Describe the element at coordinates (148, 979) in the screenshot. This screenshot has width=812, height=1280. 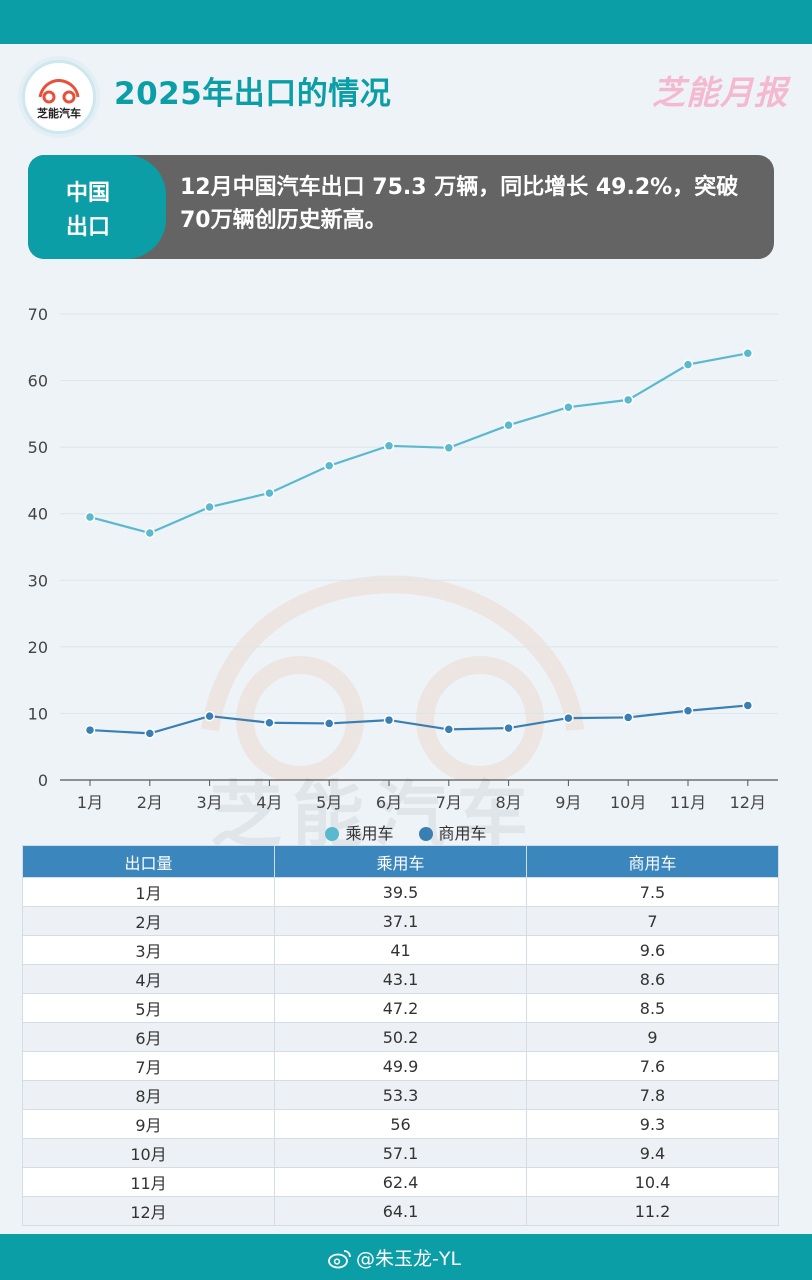
I see `table-cell: 4月` at that location.